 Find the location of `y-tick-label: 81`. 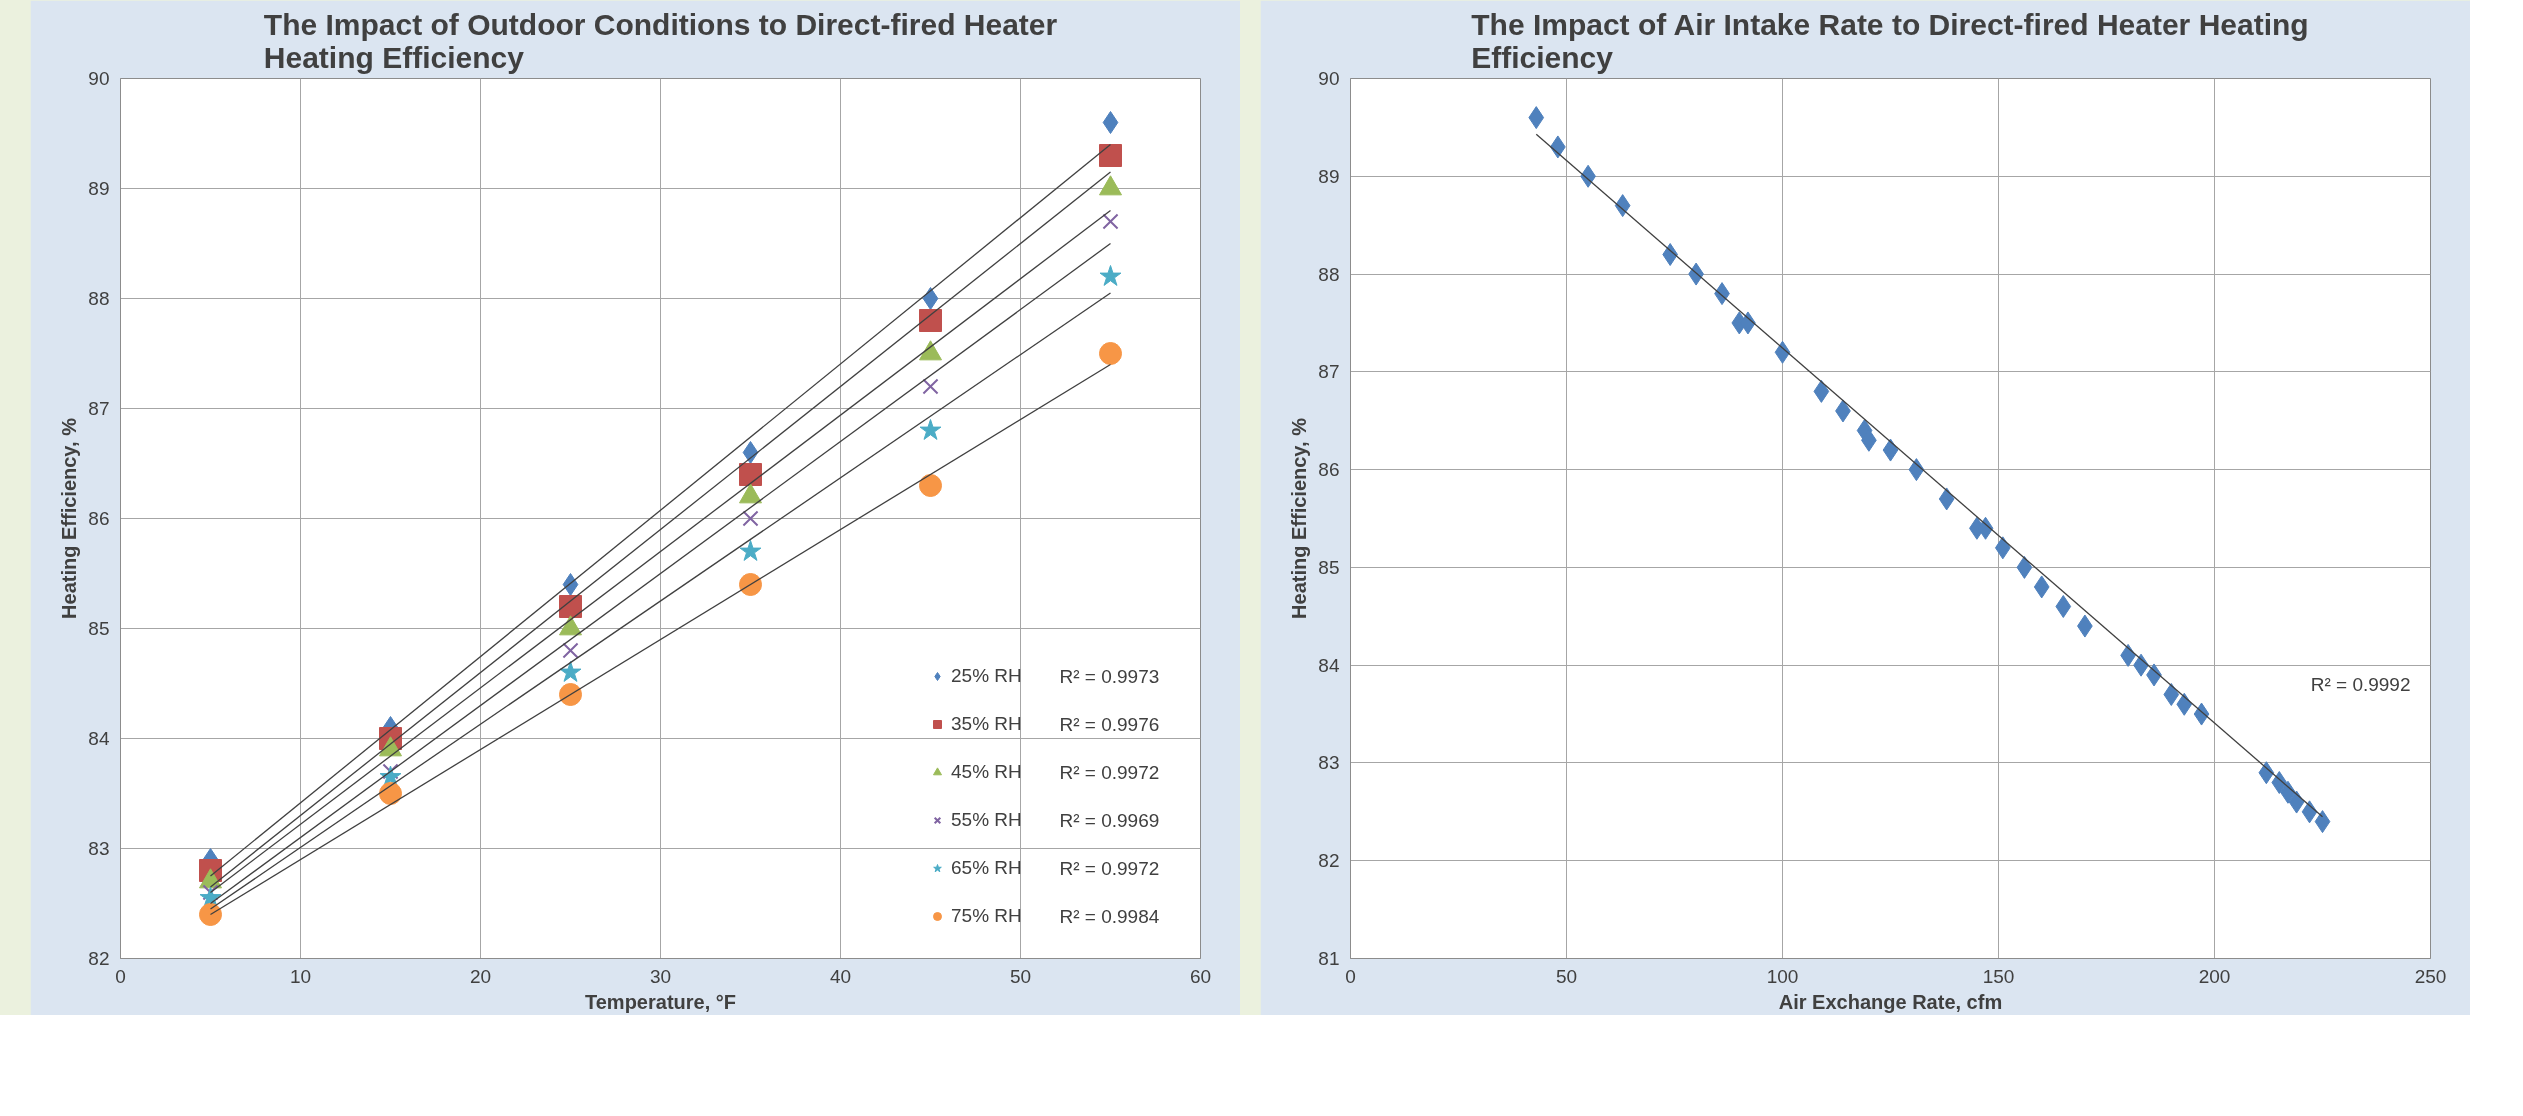

y-tick-label: 81 is located at coordinates (1329, 958).